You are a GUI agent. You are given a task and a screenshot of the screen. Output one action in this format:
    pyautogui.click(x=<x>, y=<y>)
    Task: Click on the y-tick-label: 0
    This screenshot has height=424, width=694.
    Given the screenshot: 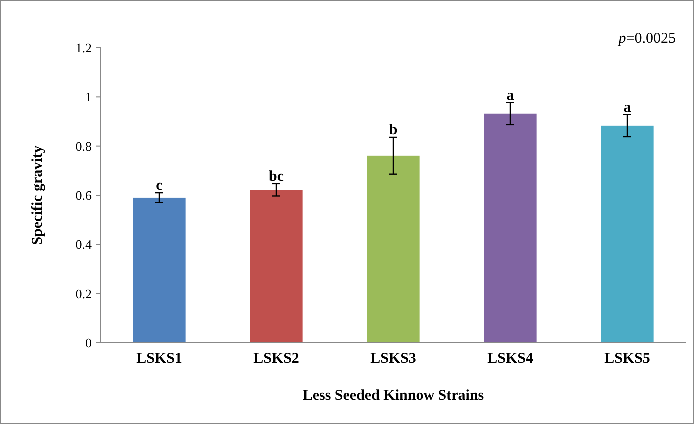 What is the action you would take?
    pyautogui.click(x=89, y=343)
    